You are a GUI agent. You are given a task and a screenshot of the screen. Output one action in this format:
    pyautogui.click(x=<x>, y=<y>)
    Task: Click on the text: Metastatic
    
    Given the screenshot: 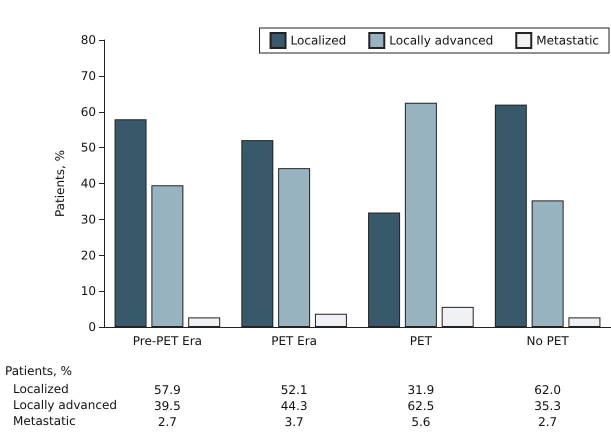 What is the action you would take?
    pyautogui.click(x=44, y=421)
    